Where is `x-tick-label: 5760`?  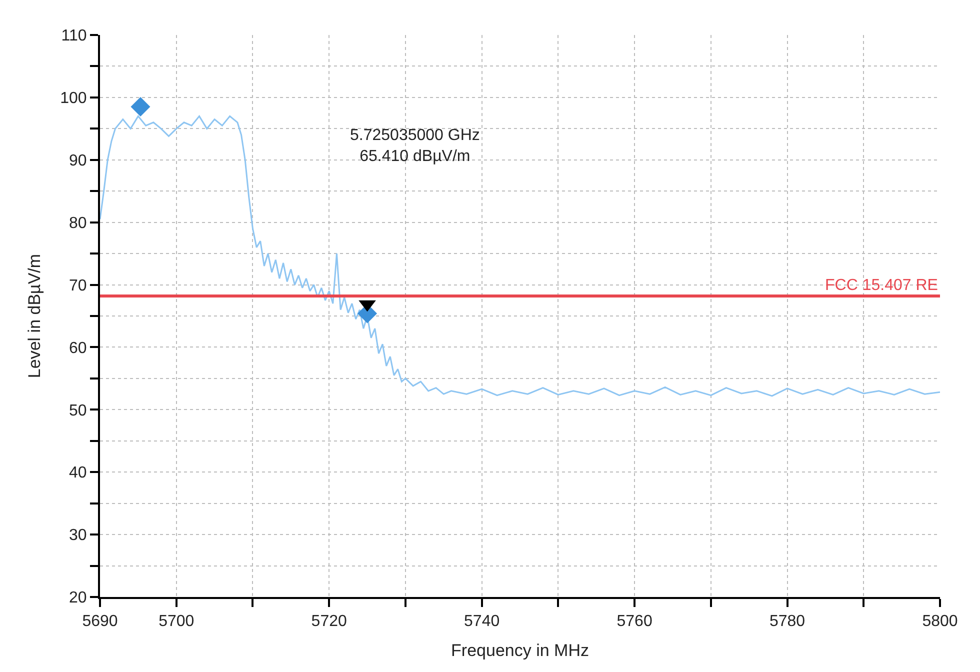 x-tick-label: 5760 is located at coordinates (634, 621).